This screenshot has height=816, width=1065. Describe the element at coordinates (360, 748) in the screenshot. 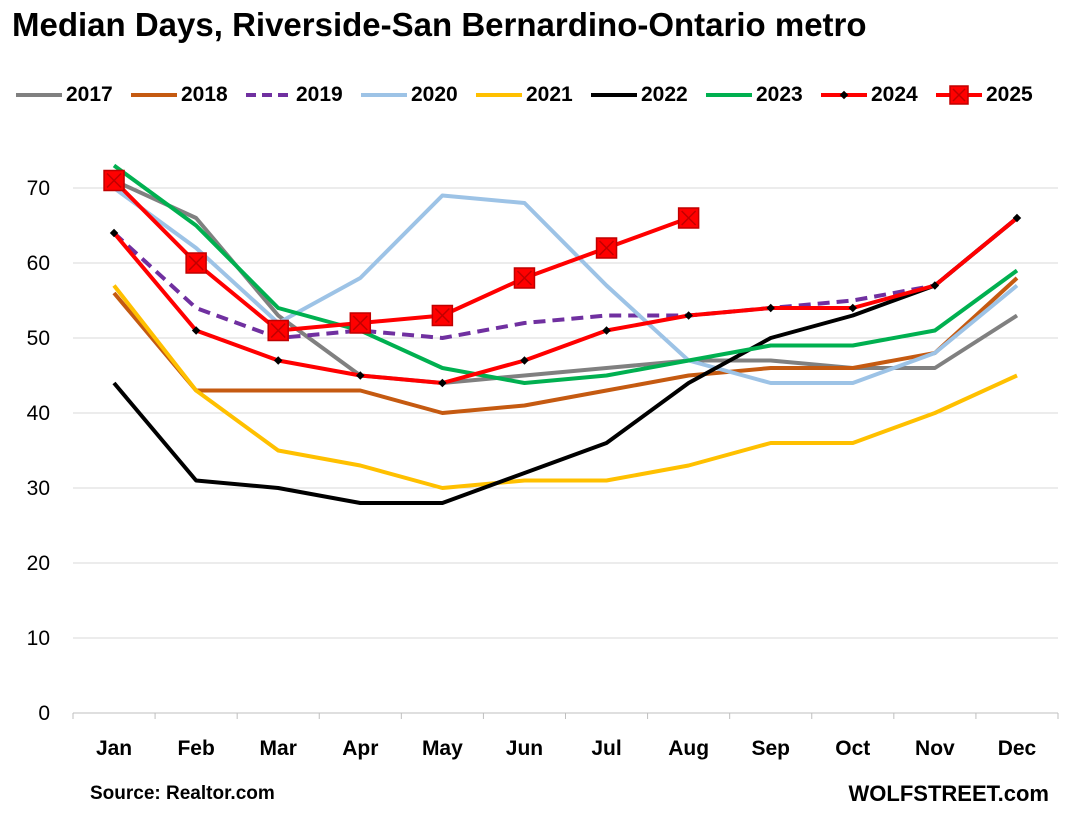

I see `x-tick-label: Apr` at that location.